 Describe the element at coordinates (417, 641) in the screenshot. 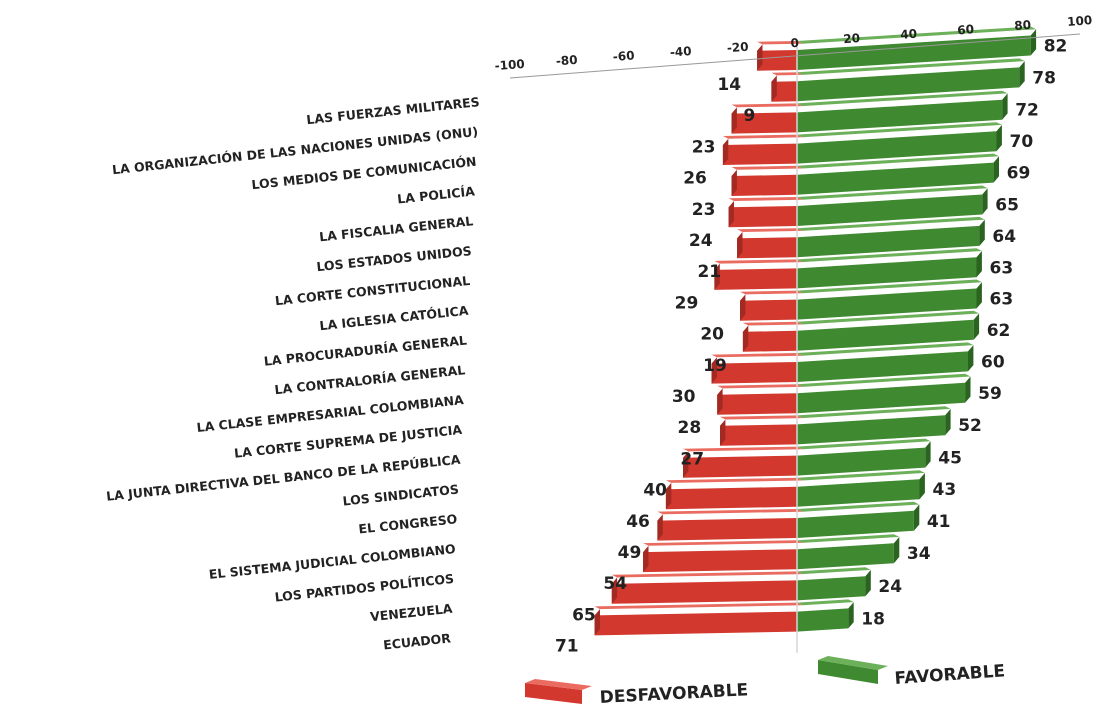

I see `category-label: ECUADOR` at that location.